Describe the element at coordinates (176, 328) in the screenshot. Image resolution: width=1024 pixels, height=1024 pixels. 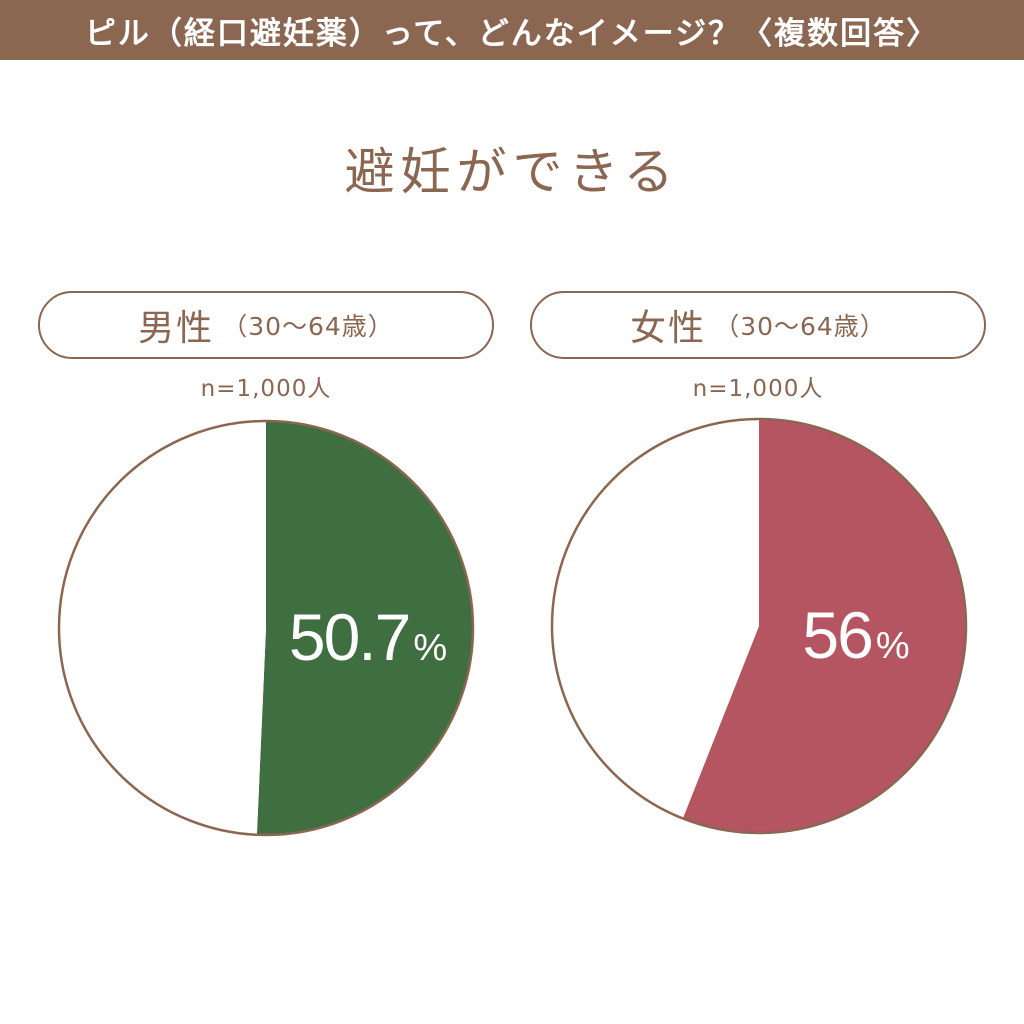
I see `male-gender-label: 男性` at that location.